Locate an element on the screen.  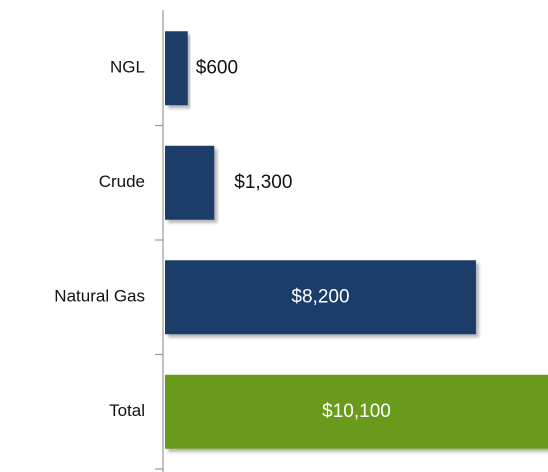
category-label: Total is located at coordinates (127, 410).